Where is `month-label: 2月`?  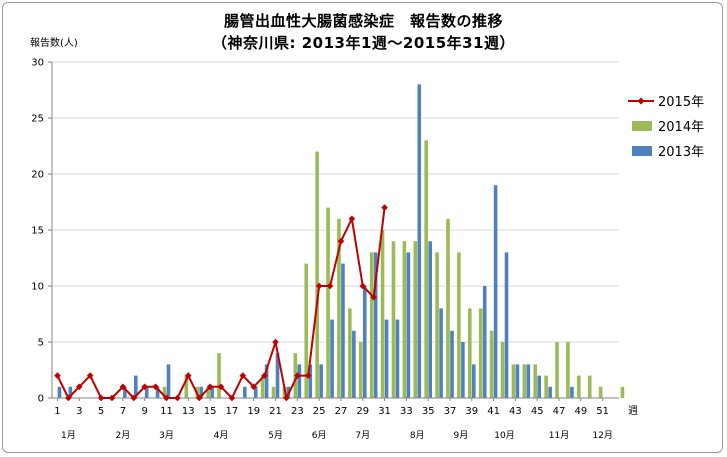
month-label: 2月 is located at coordinates (123, 435).